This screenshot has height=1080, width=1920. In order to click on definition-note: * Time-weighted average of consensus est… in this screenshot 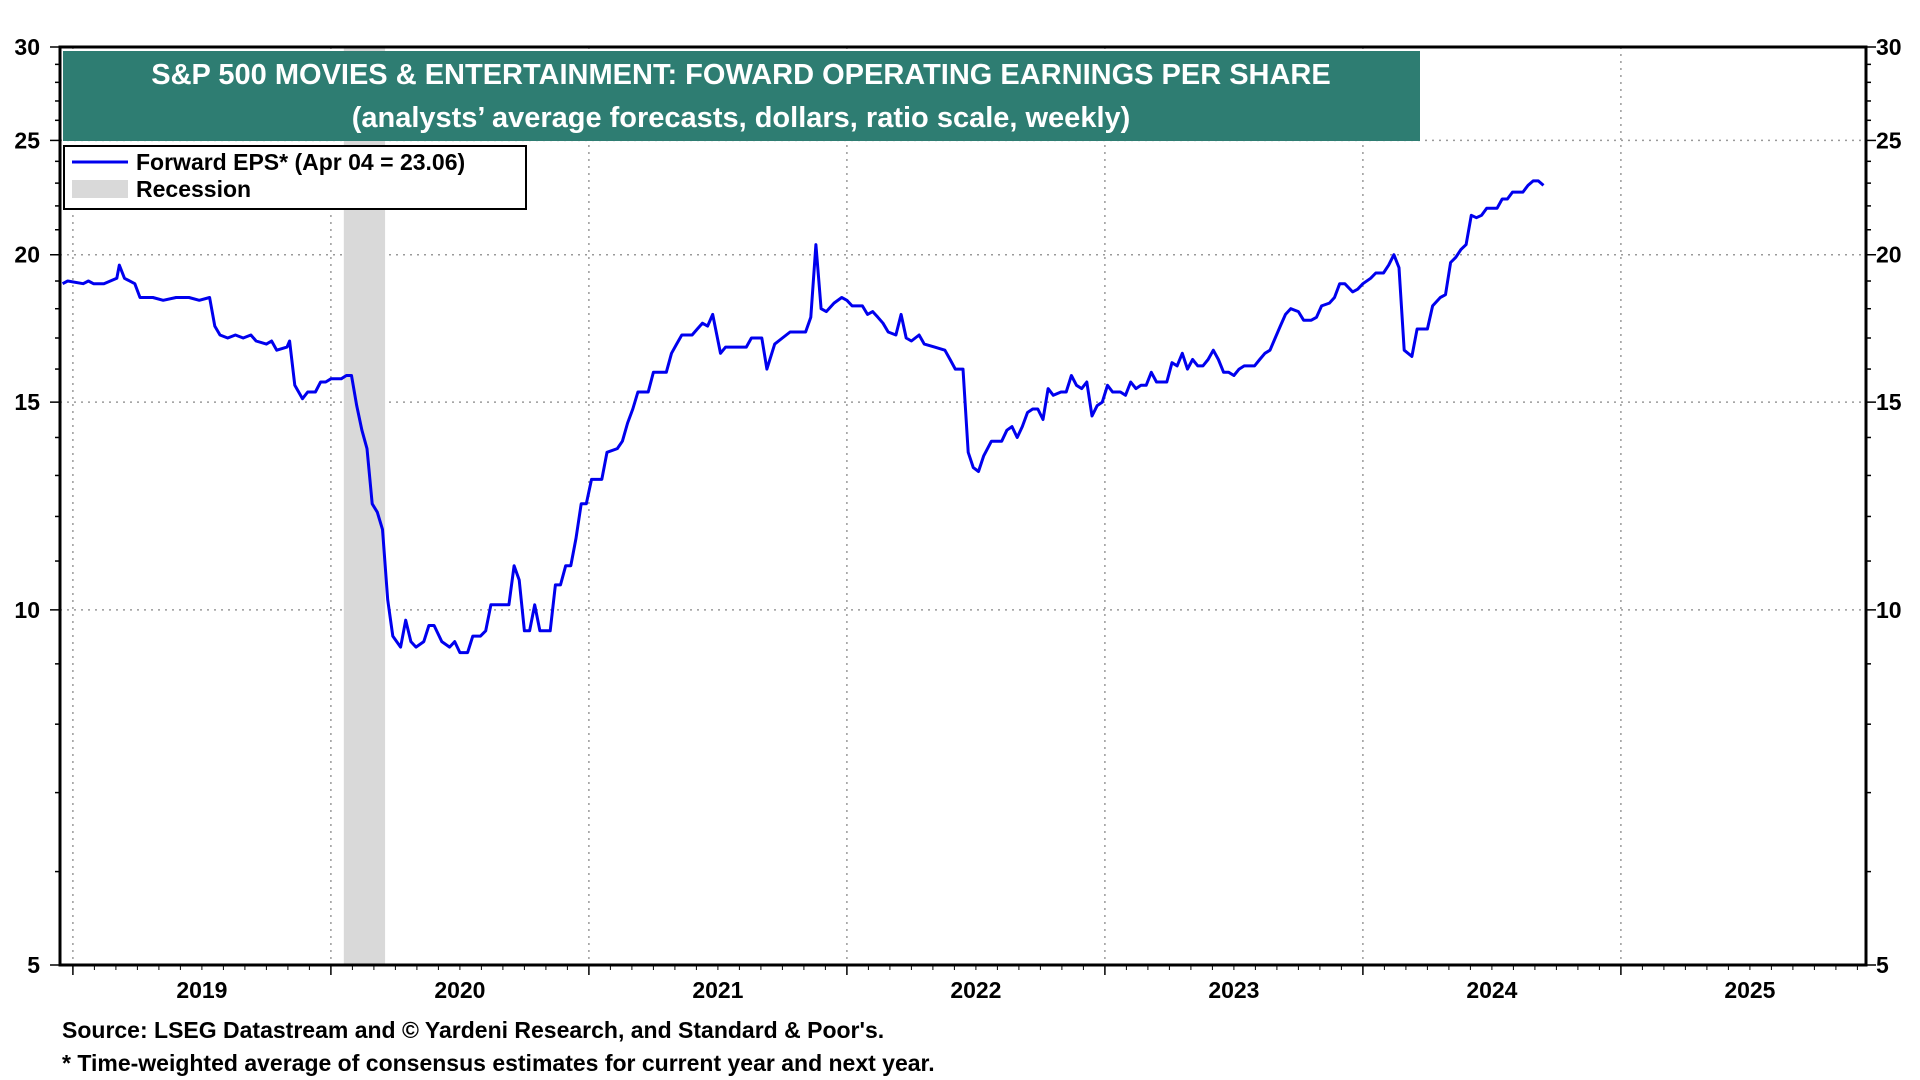, I will do `click(498, 1063)`.